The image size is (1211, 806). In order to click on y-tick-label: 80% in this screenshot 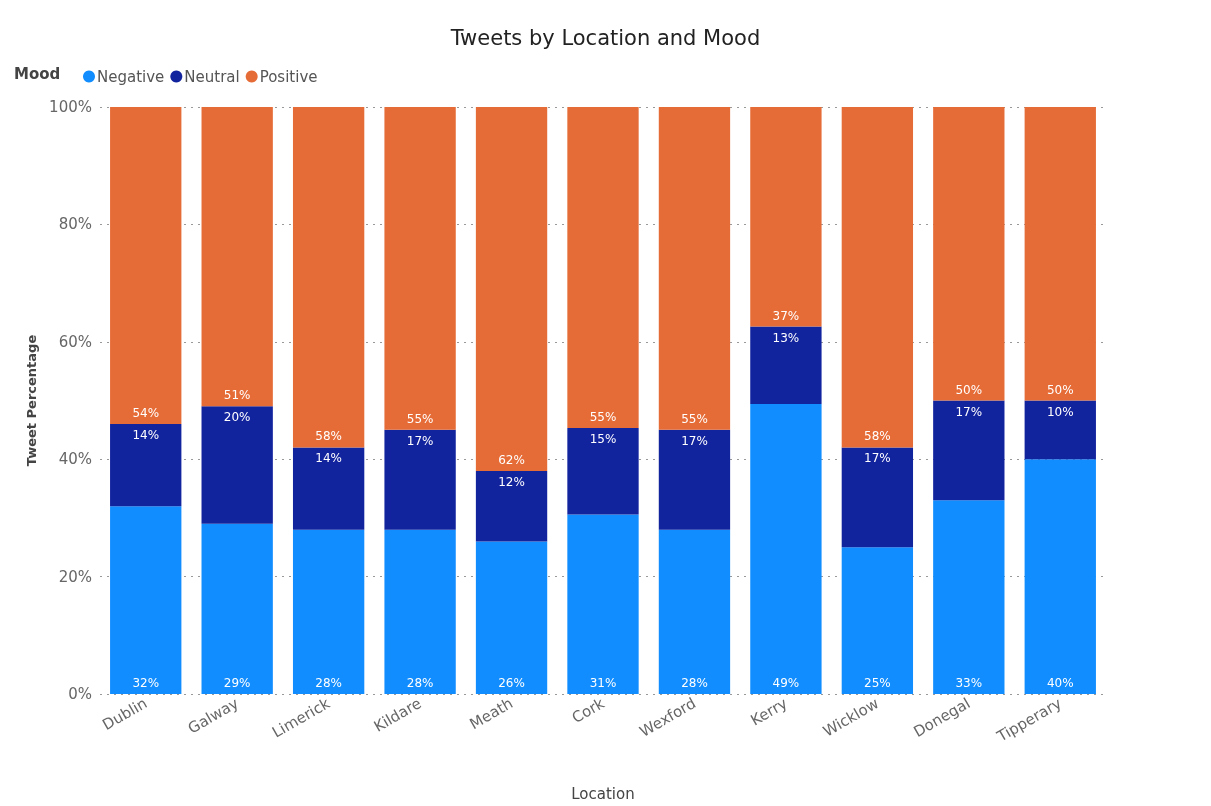, I will do `click(75, 224)`.